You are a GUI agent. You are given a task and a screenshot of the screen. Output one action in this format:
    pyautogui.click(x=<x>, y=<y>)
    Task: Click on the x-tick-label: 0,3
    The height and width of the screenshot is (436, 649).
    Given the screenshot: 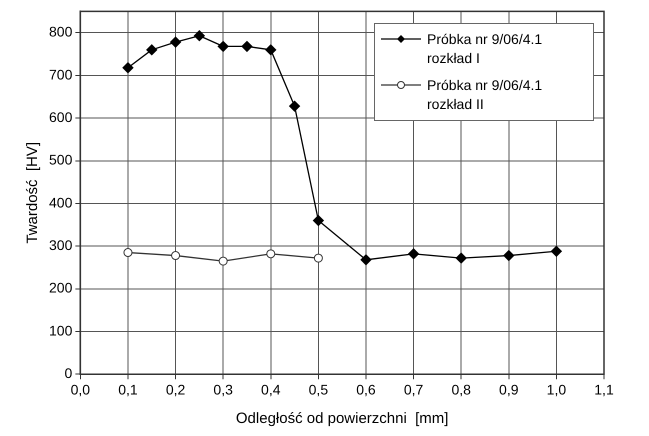 What is the action you would take?
    pyautogui.click(x=223, y=389)
    